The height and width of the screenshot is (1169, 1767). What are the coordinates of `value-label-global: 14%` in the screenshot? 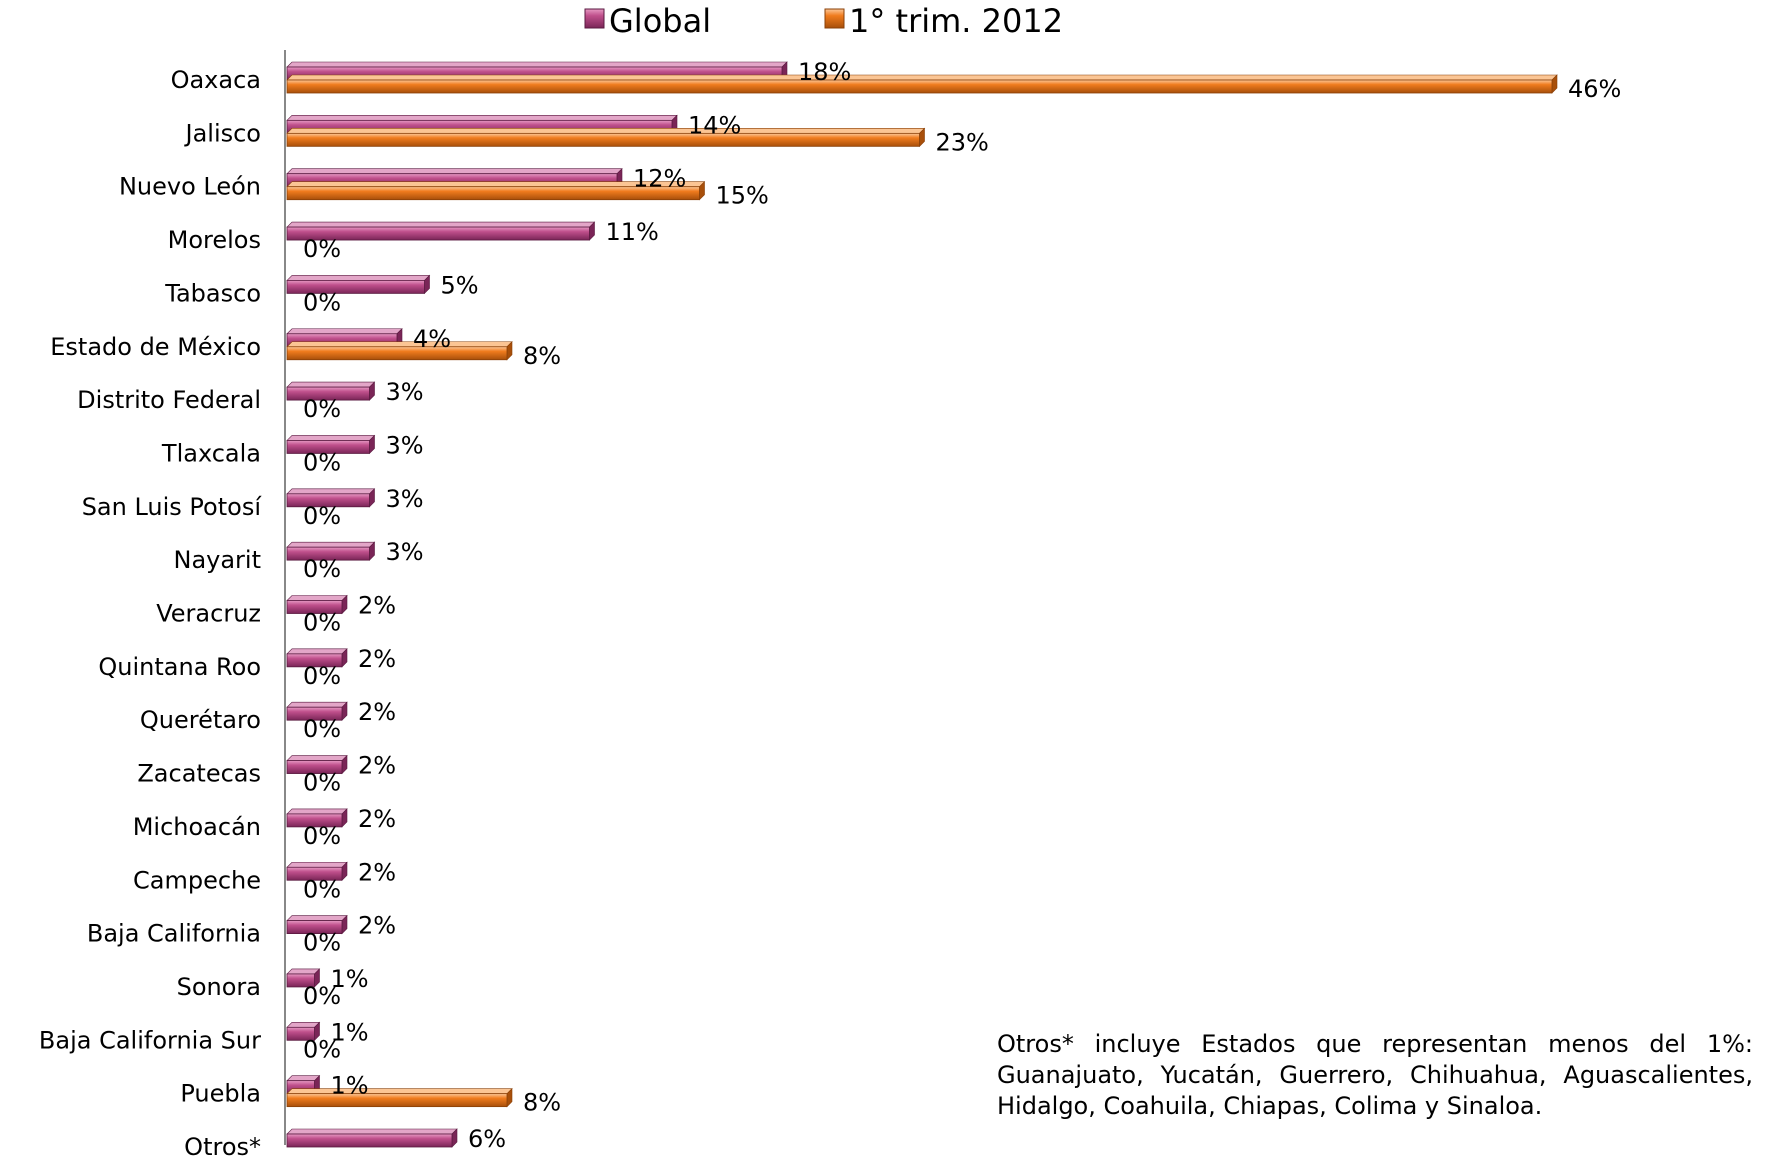 It's located at (714, 125).